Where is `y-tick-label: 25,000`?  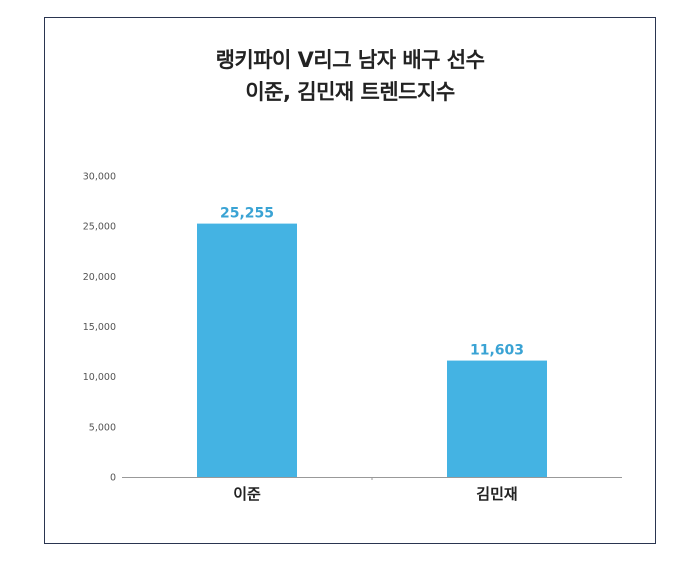
y-tick-label: 25,000 is located at coordinates (99, 227).